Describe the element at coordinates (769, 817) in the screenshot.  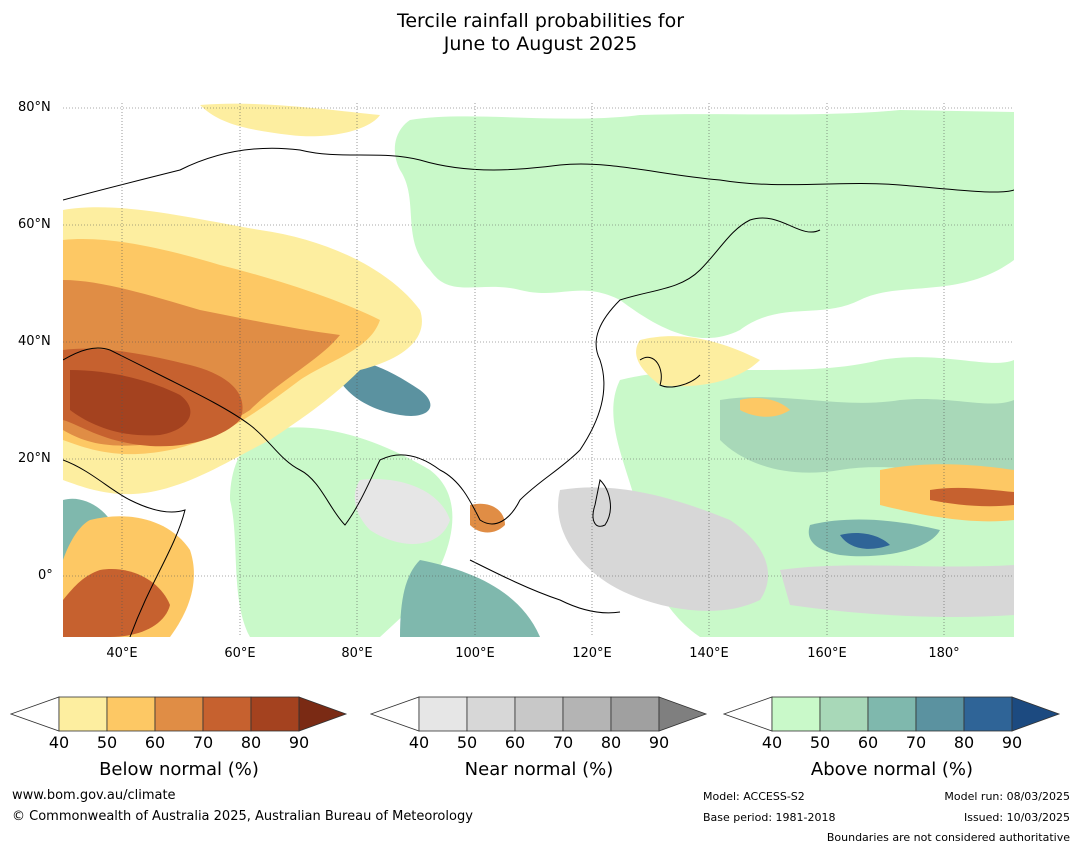
I see `base-period-text: Base period: 1981-2018` at that location.